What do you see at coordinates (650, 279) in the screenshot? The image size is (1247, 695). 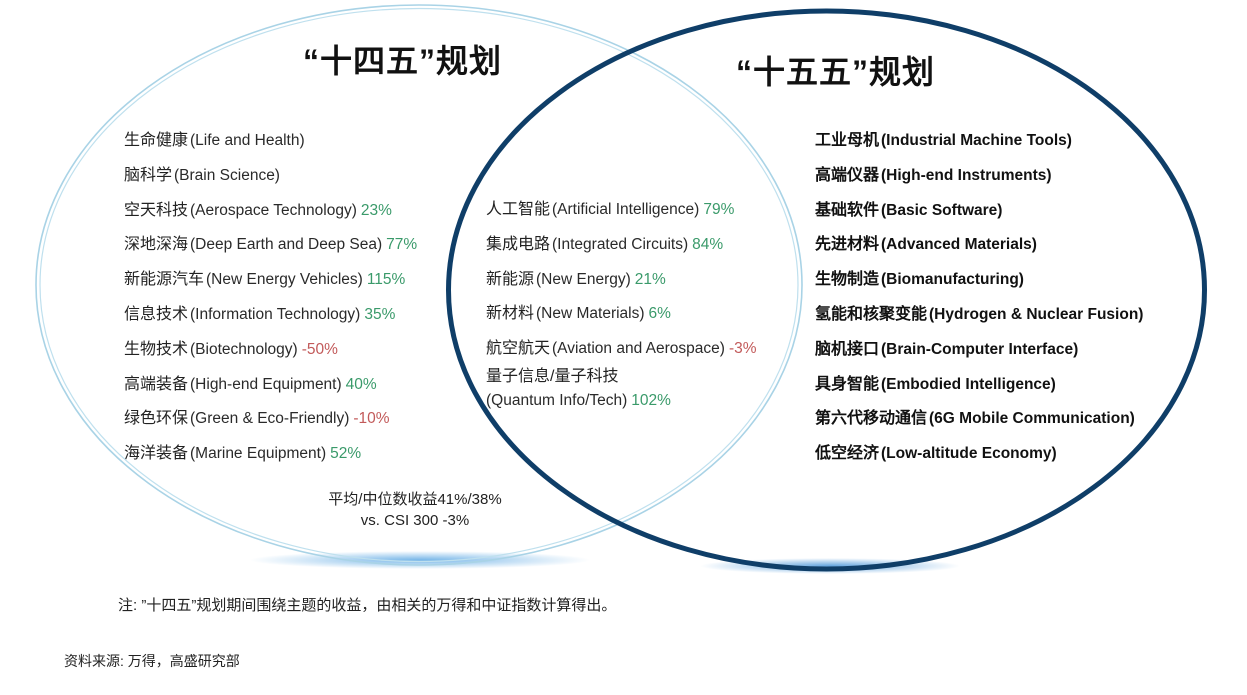 I see `return-value: 21%` at bounding box center [650, 279].